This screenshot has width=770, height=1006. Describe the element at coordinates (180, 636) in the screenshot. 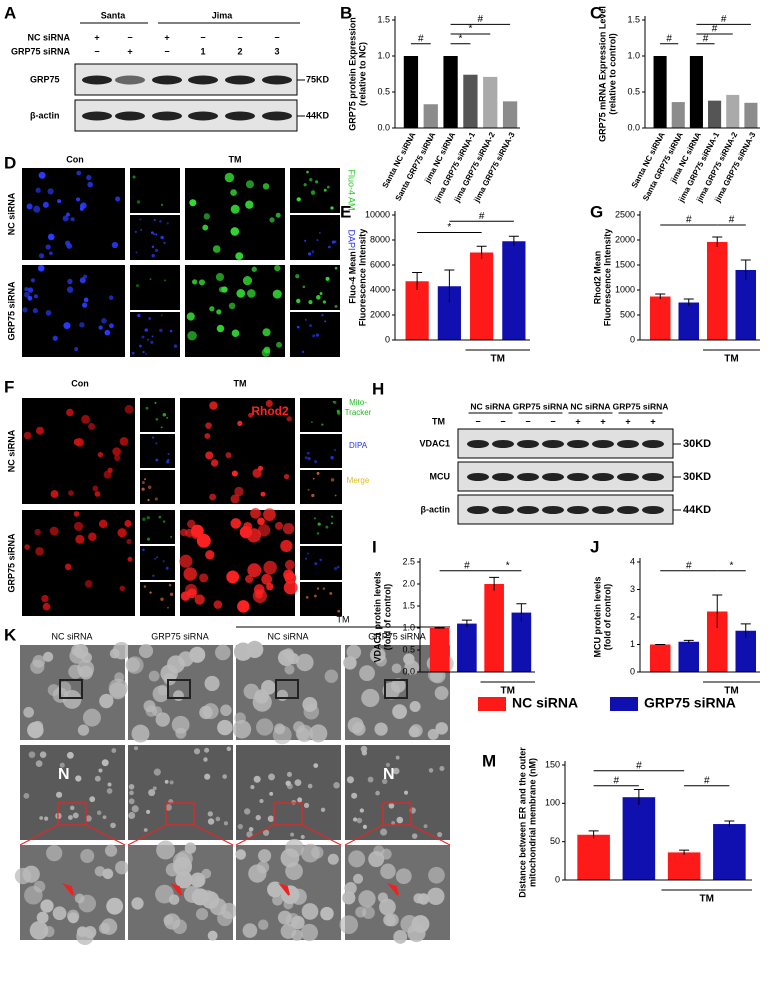

I see `column-label: GRP75 siRNA` at that location.